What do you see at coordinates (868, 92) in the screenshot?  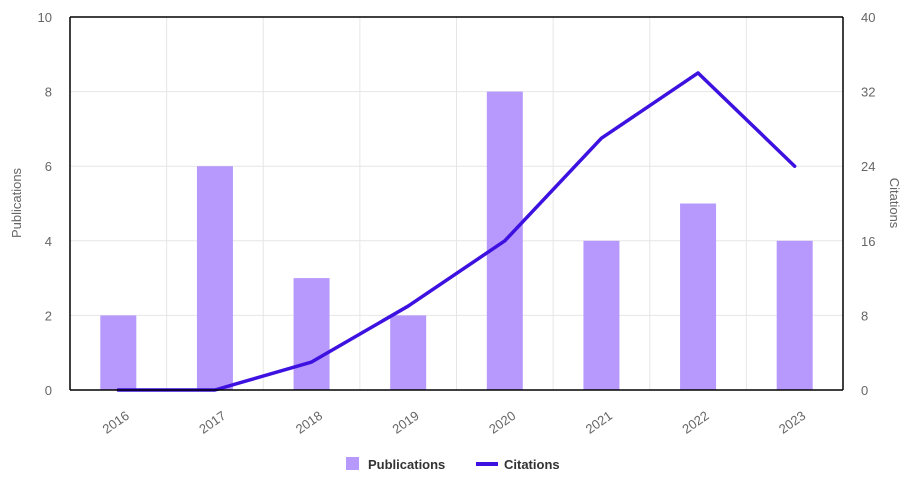 I see `y2-tick-label: 32` at bounding box center [868, 92].